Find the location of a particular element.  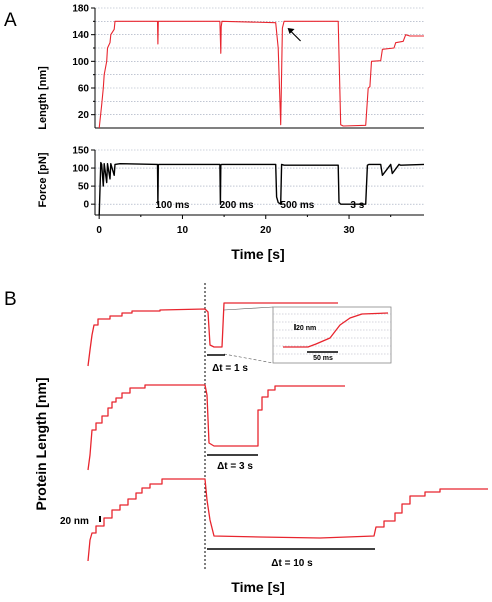

y-tick-label: 20 is located at coordinates (84, 115).